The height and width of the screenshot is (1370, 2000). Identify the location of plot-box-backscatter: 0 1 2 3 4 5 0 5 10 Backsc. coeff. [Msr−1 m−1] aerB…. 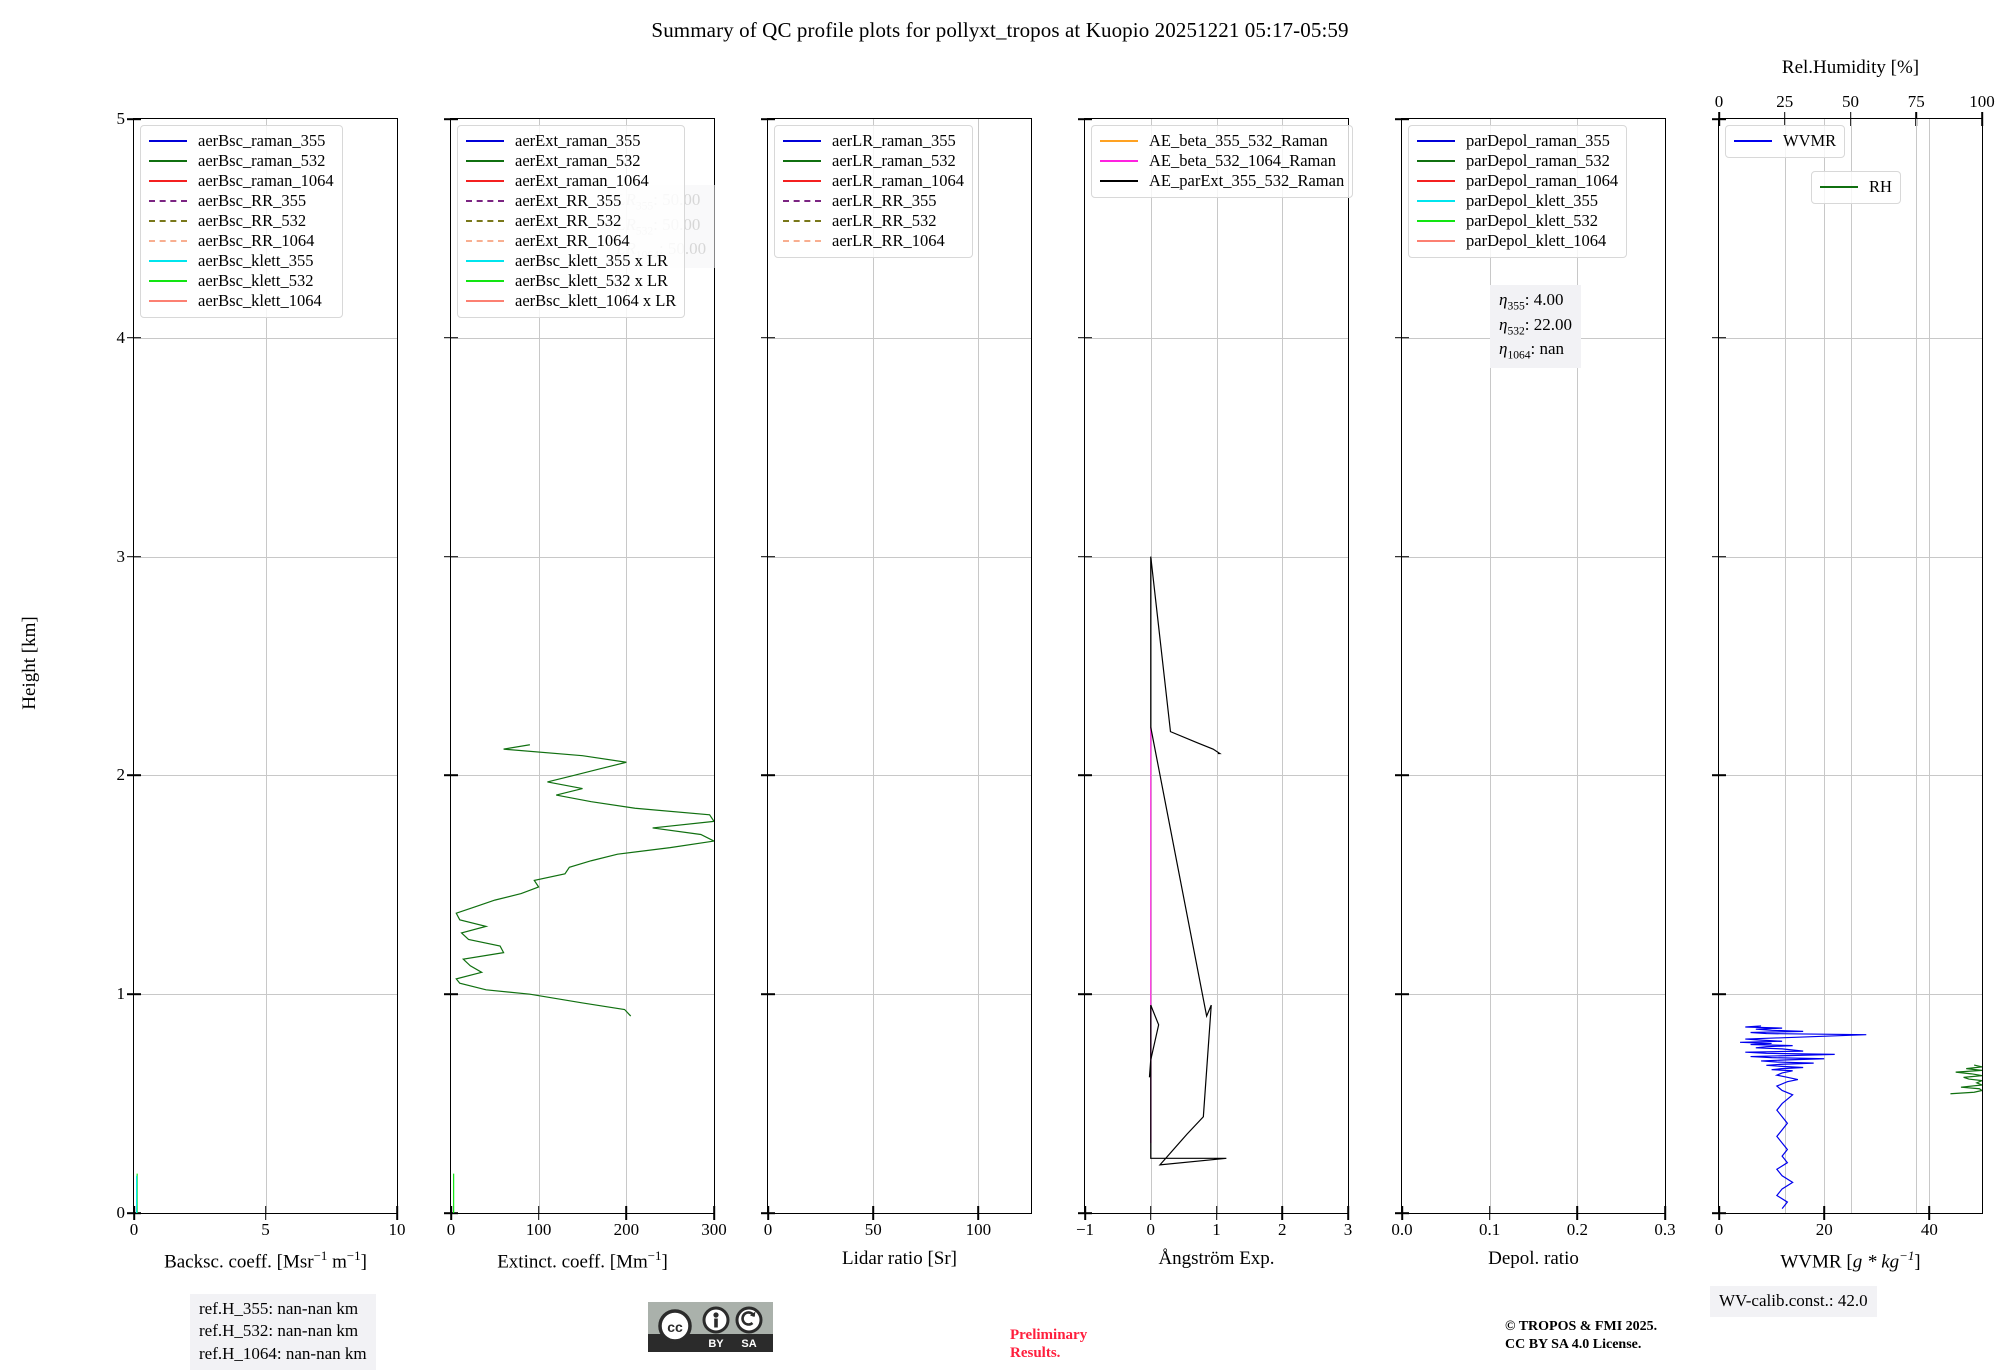
(261, 690).